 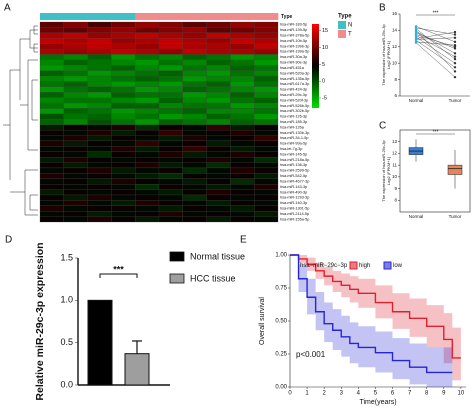 I want to click on row-label: hsa-miR-490-3p, so click(x=293, y=192).